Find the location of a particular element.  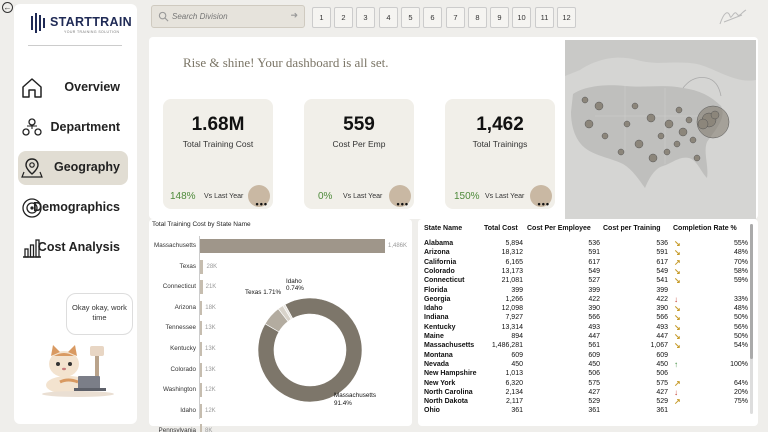

nav-item-cost-analysis: Cost Analysis is located at coordinates (73, 248).